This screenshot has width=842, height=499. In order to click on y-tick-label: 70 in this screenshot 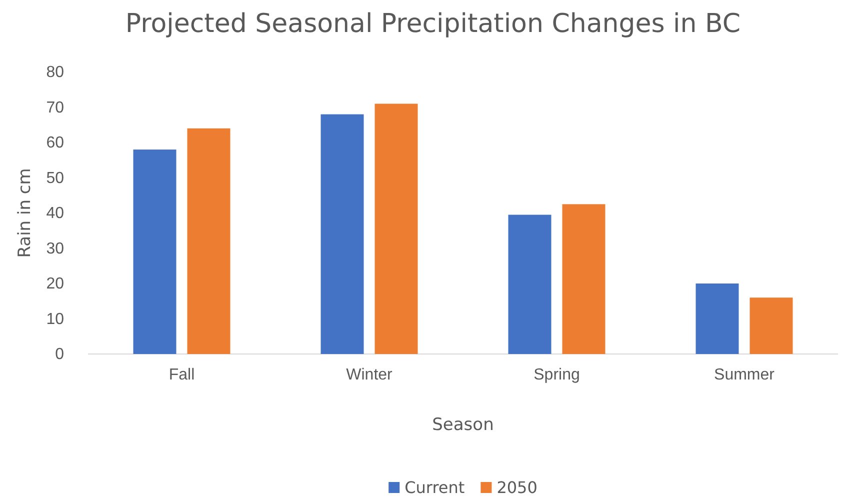, I will do `click(55, 107)`.